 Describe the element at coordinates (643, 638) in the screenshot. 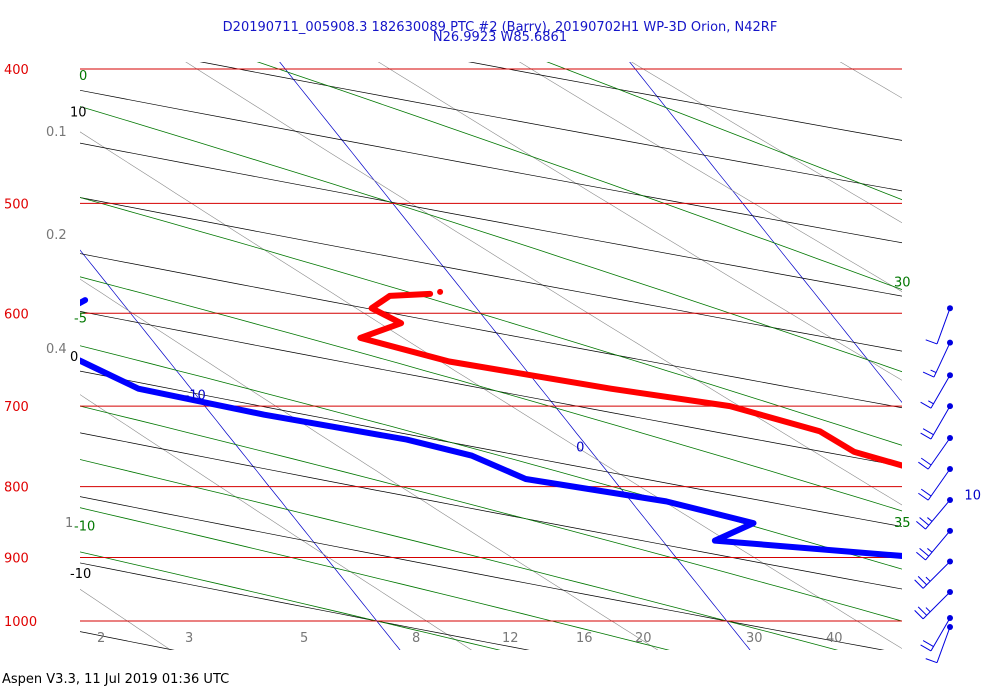

I see `mixing-ratio-label: 20` at that location.